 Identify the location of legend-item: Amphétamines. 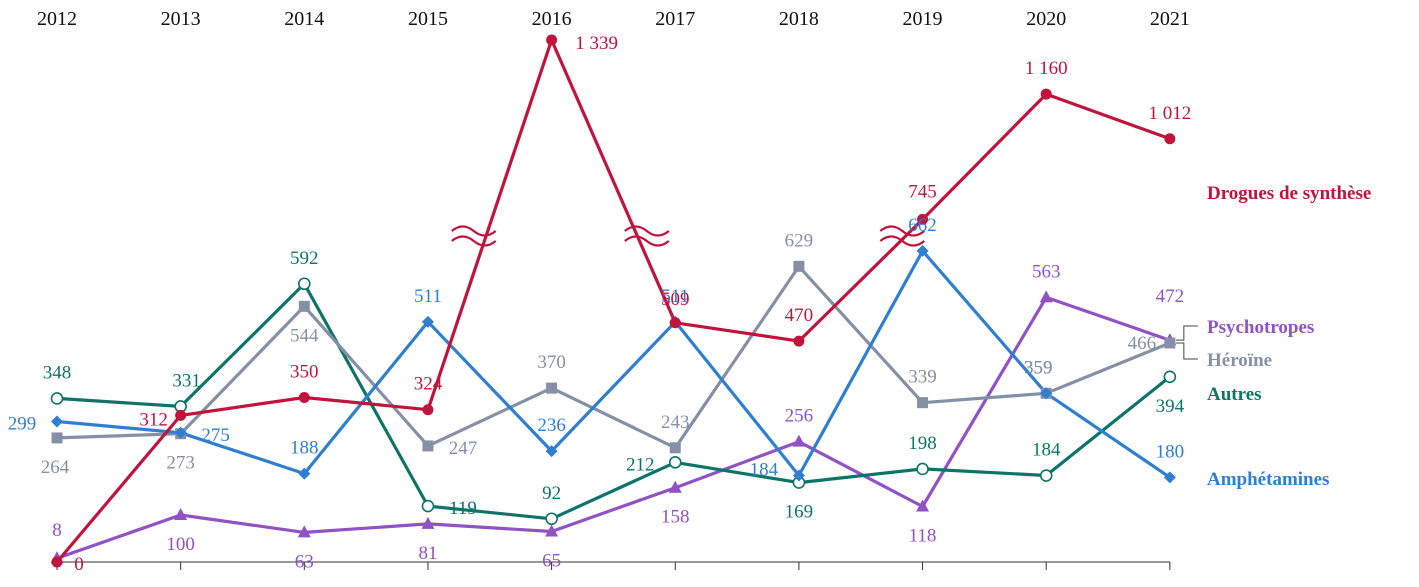
(1268, 479).